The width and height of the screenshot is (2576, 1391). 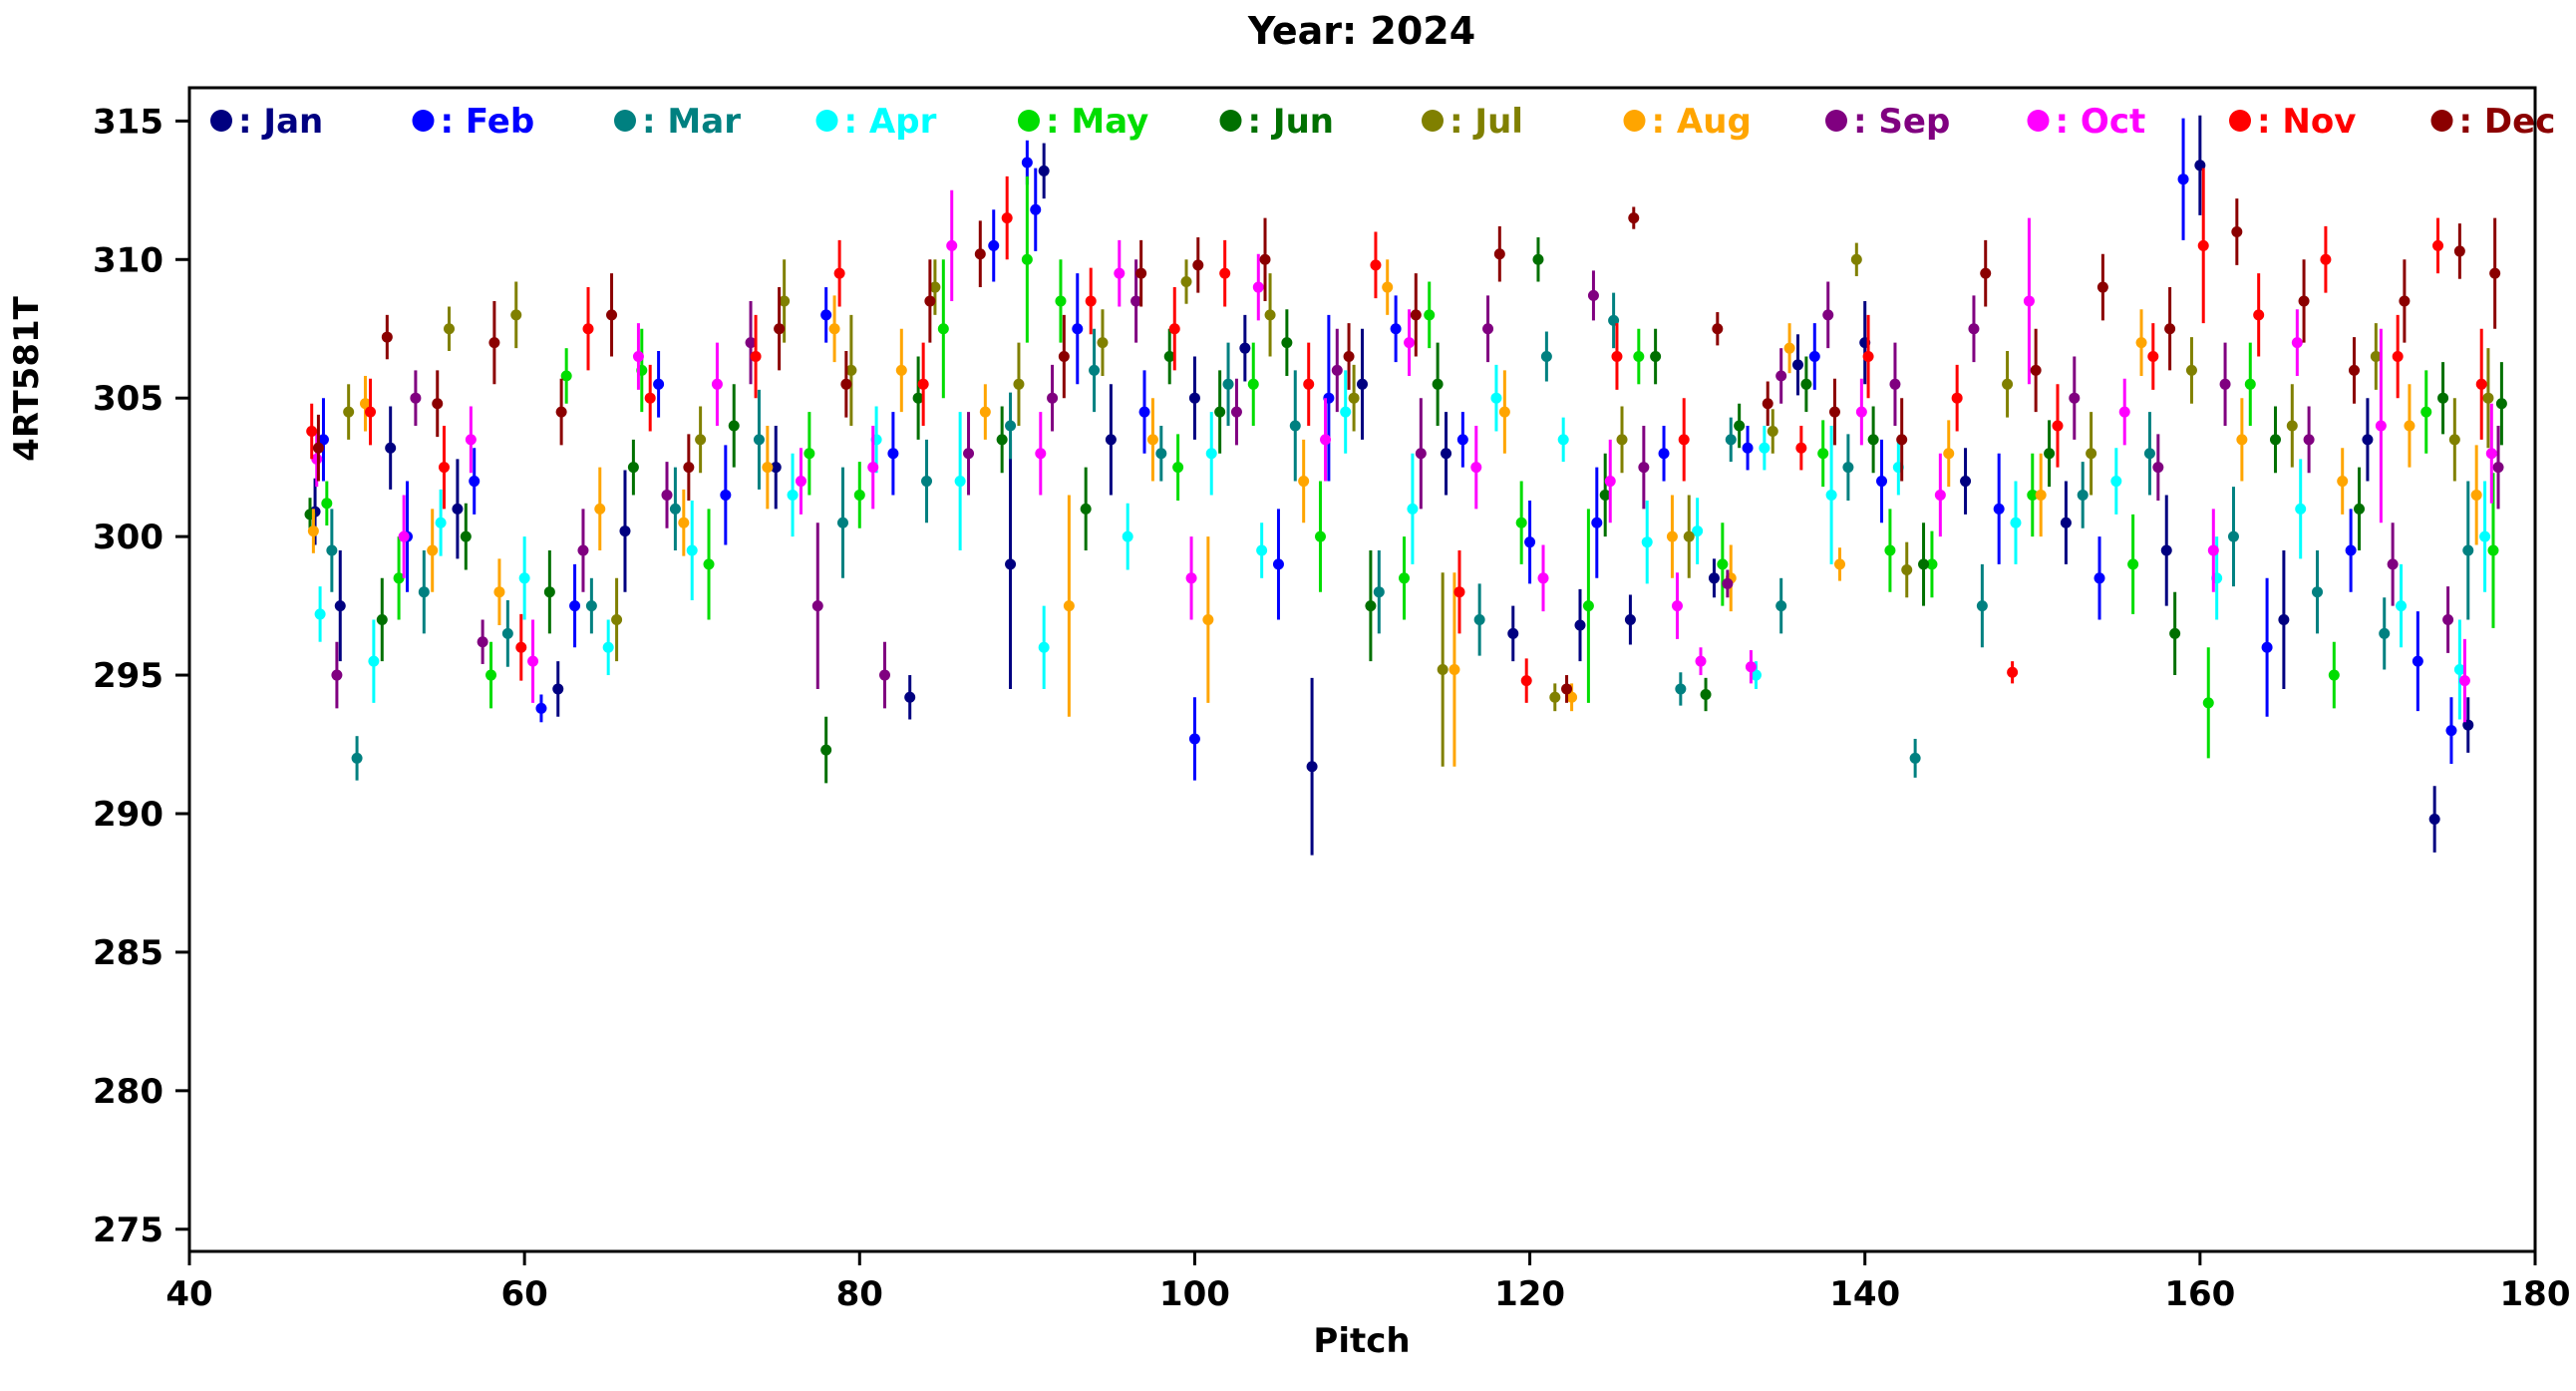 I want to click on legend-item-jul: : Jul, so click(x=1472, y=122).